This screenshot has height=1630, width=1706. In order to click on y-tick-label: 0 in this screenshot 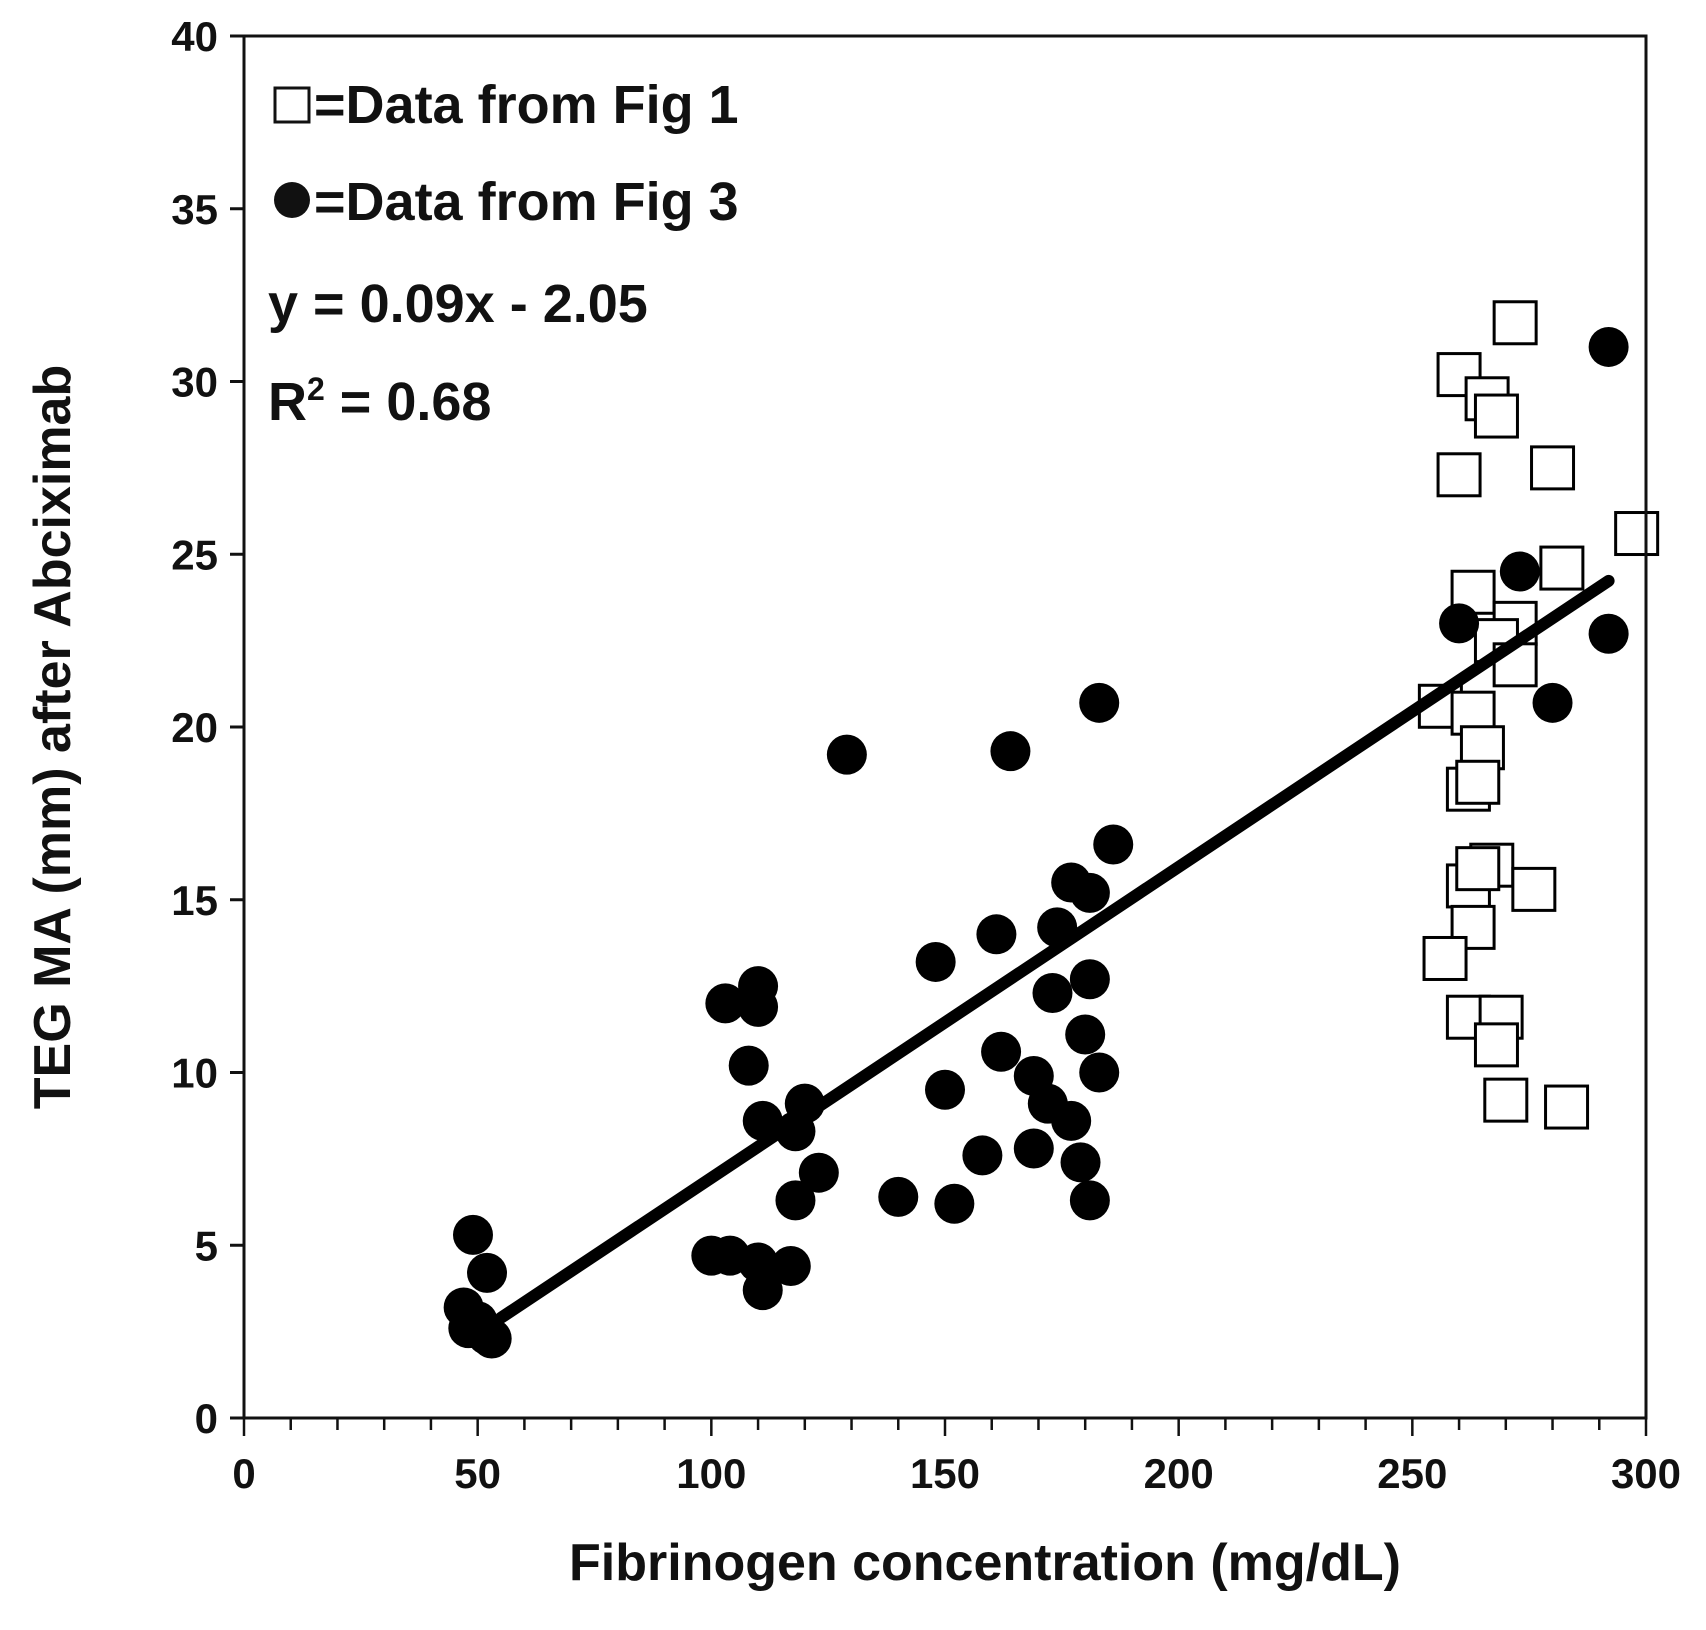, I will do `click(206, 1418)`.